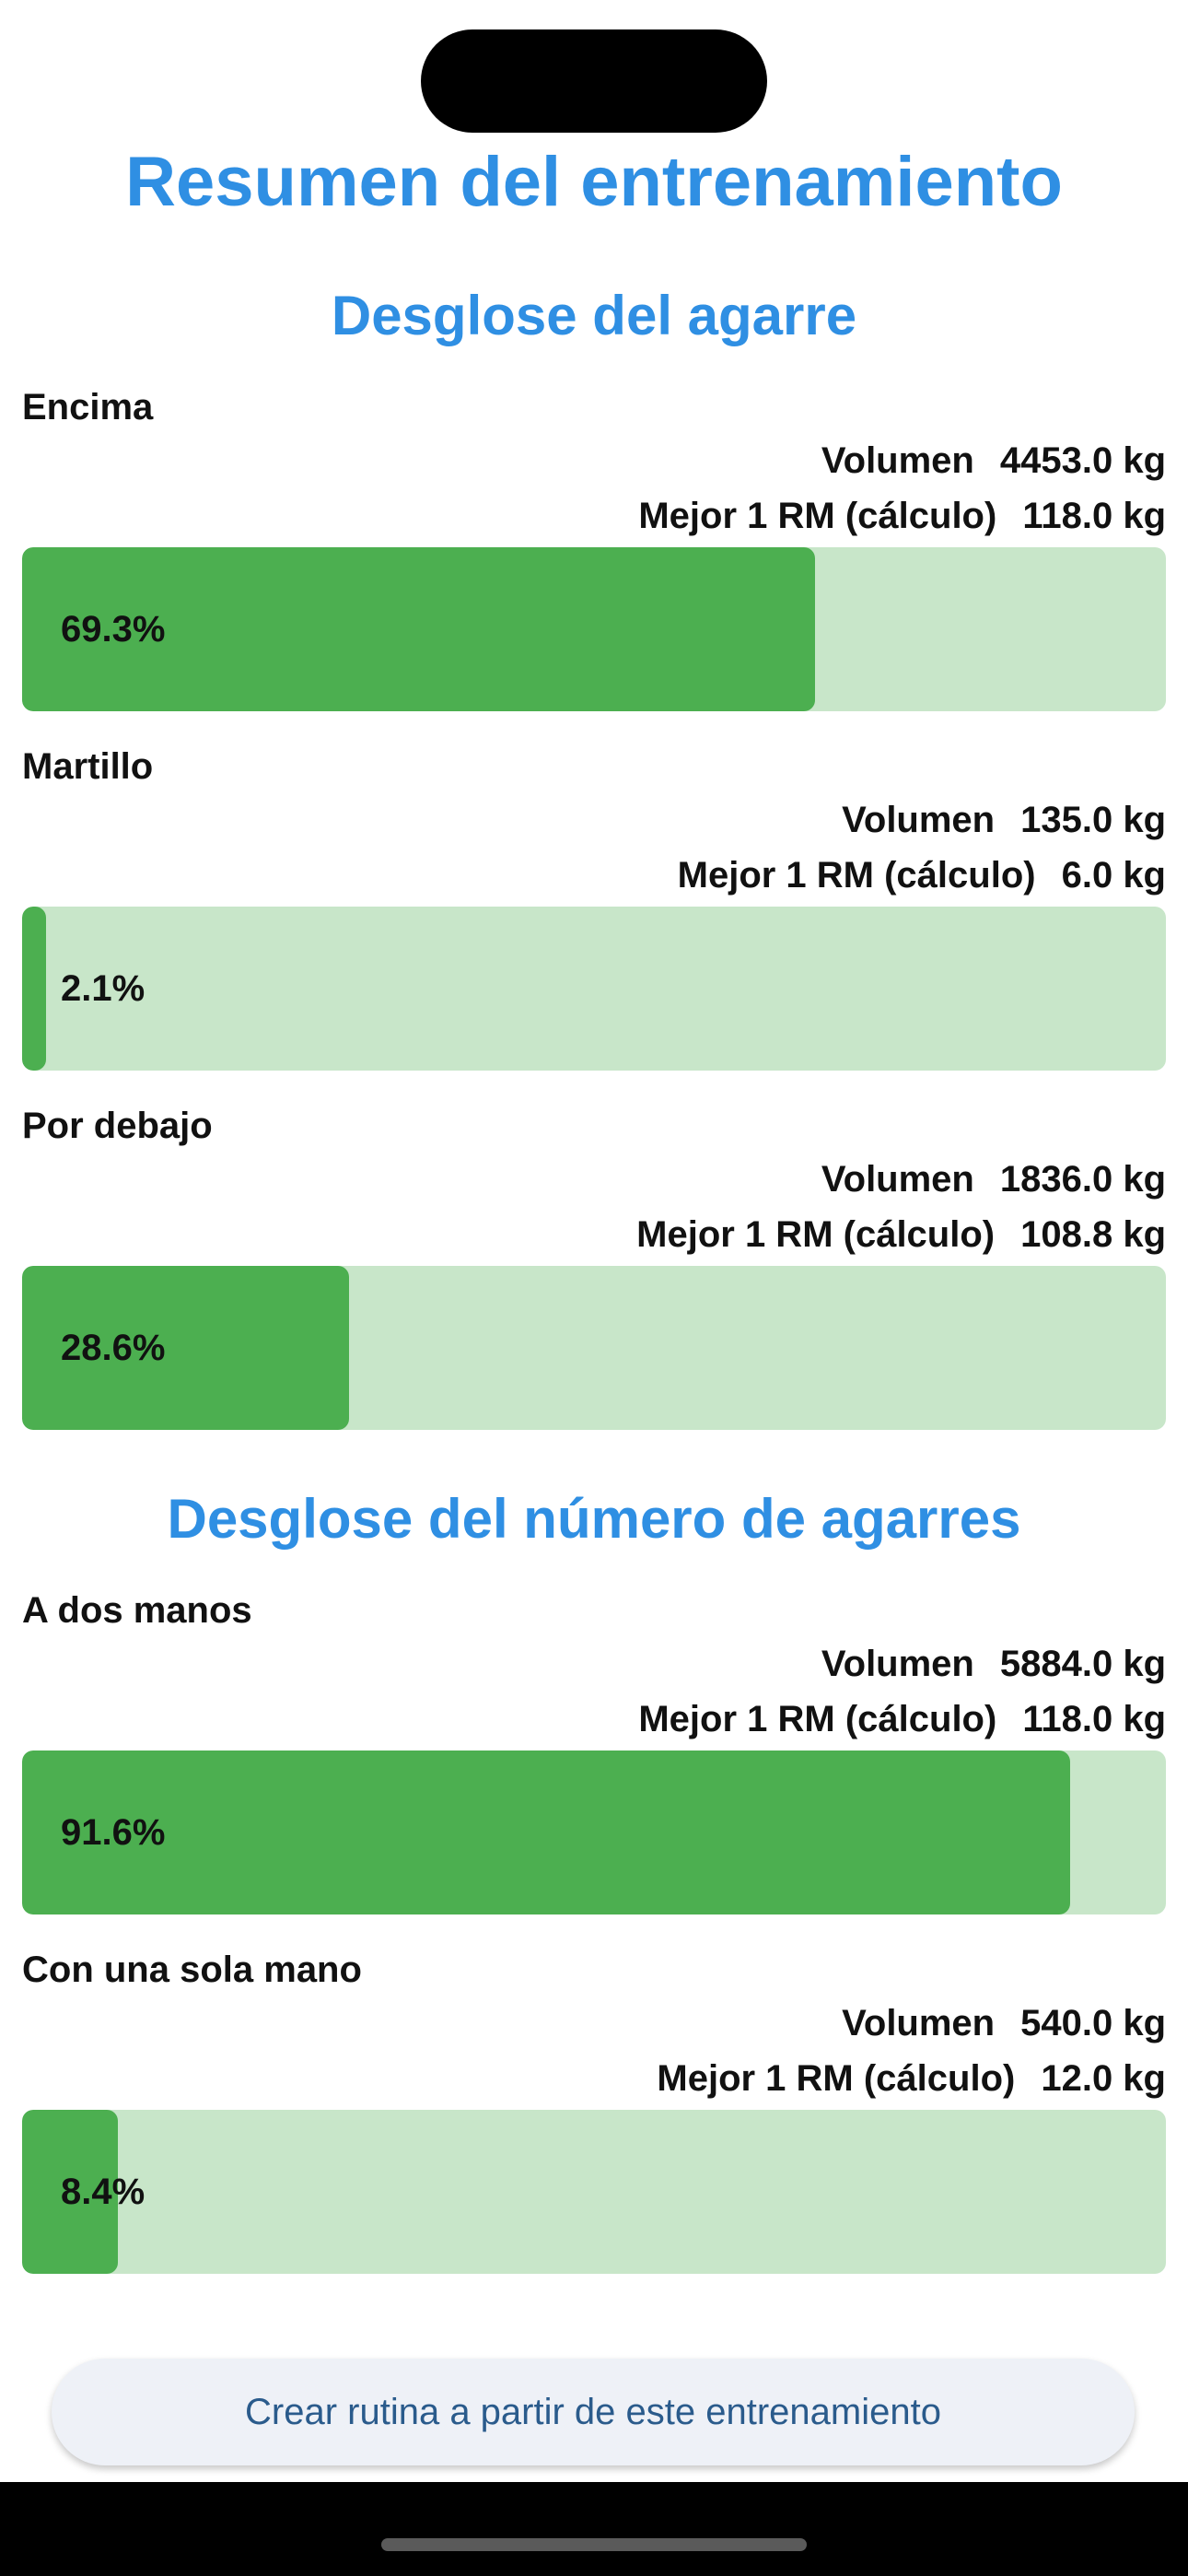  I want to click on grip-name: Martillo, so click(88, 766).